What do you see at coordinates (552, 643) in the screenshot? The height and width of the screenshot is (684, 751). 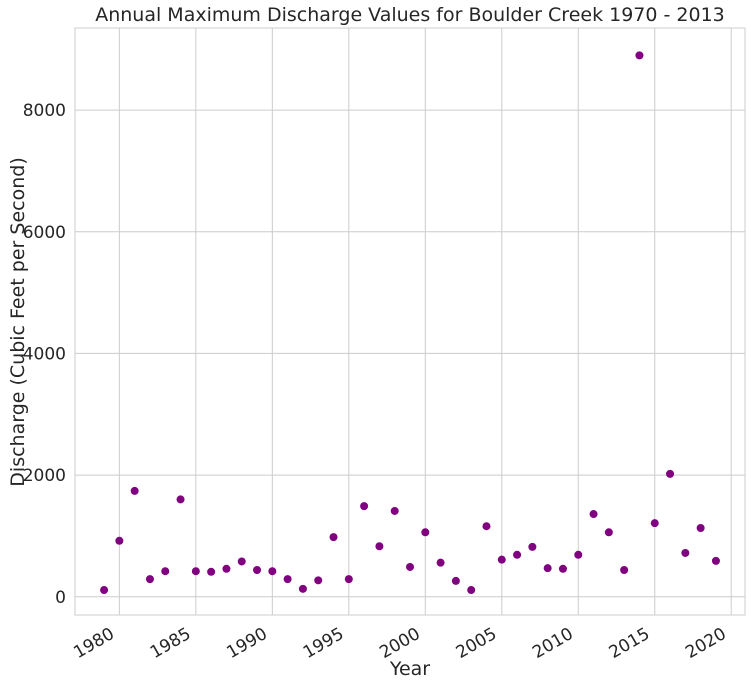 I see `x-tick-label: 2010` at bounding box center [552, 643].